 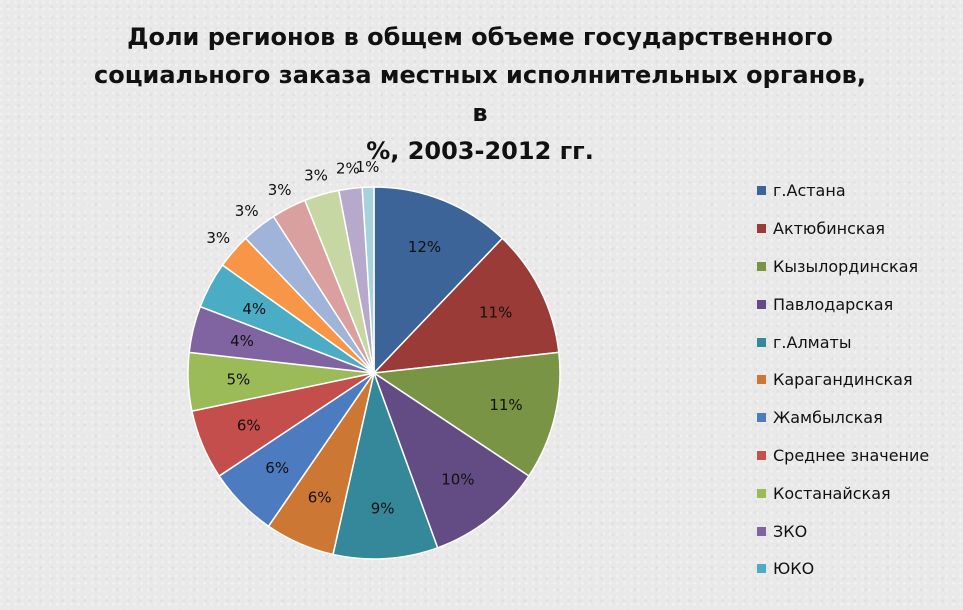 I want to click on legend-item: г.Астана, so click(x=857, y=191).